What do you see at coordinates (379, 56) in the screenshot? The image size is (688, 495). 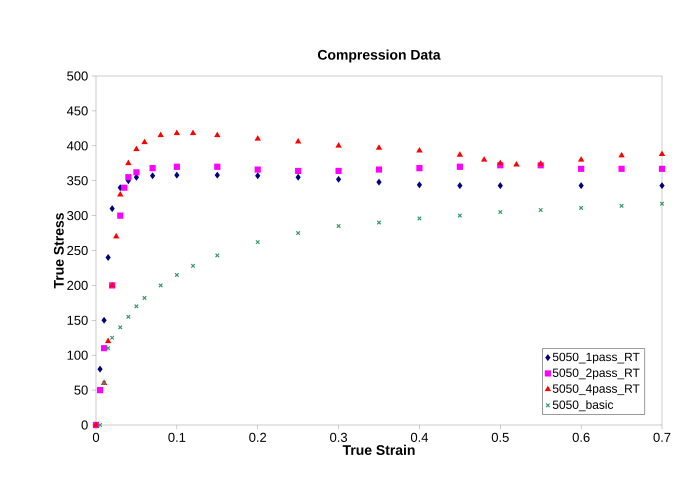 I see `chart-title: Compression Data` at bounding box center [379, 56].